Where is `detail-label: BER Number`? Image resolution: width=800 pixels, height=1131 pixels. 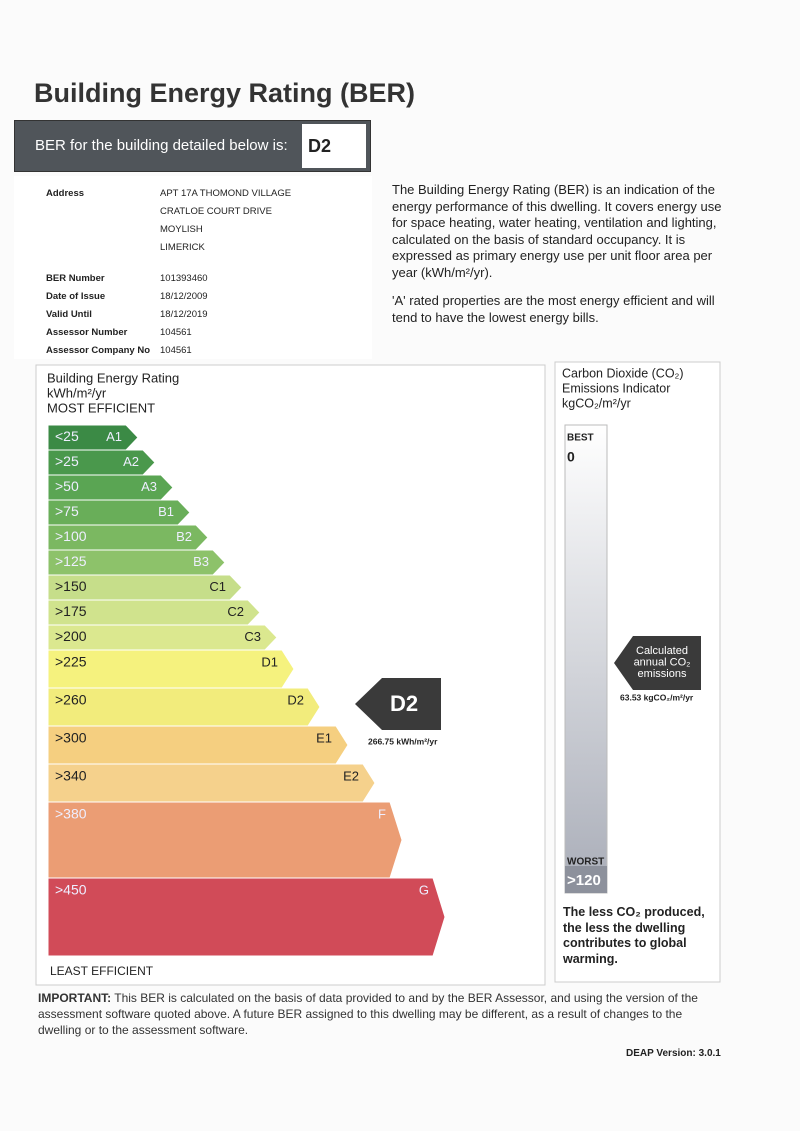 detail-label: BER Number is located at coordinates (75, 278).